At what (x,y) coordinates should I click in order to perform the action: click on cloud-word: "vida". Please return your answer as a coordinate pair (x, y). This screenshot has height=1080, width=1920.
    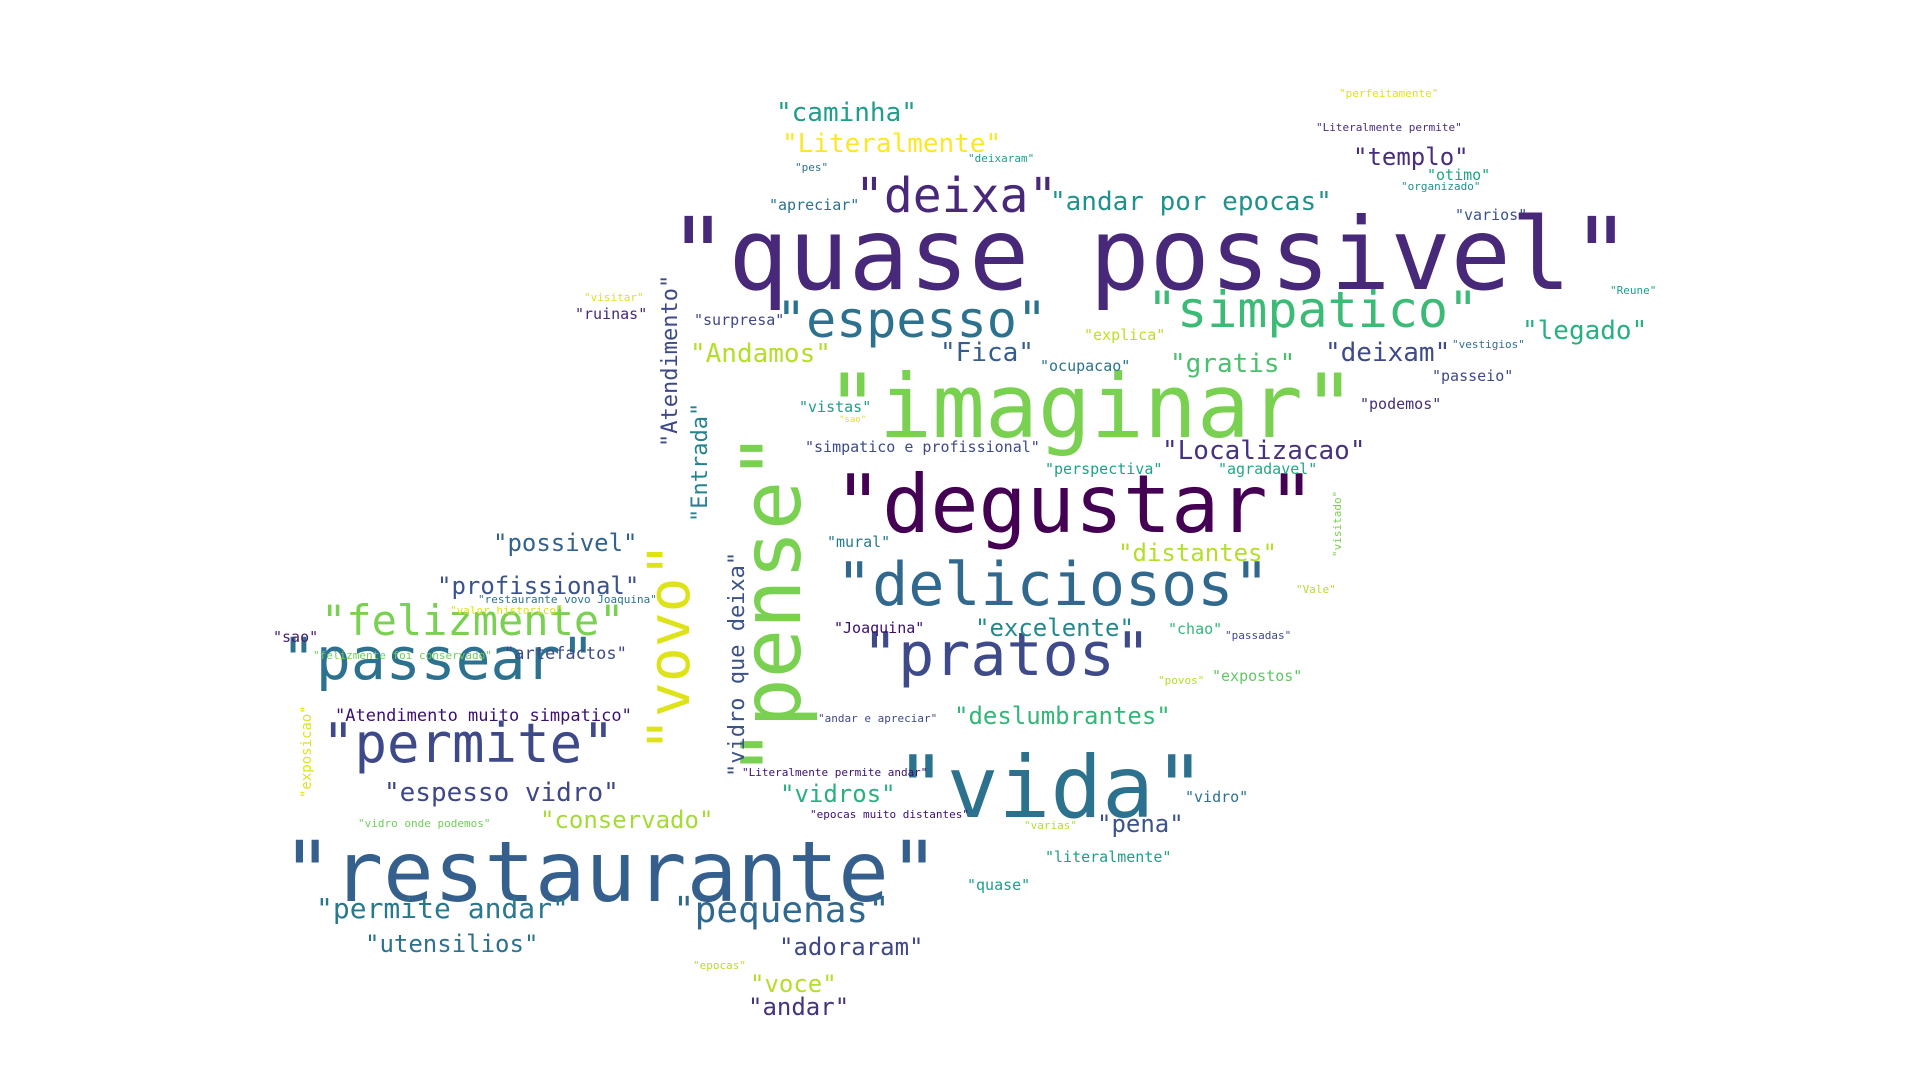
    Looking at the image, I should click on (1050, 788).